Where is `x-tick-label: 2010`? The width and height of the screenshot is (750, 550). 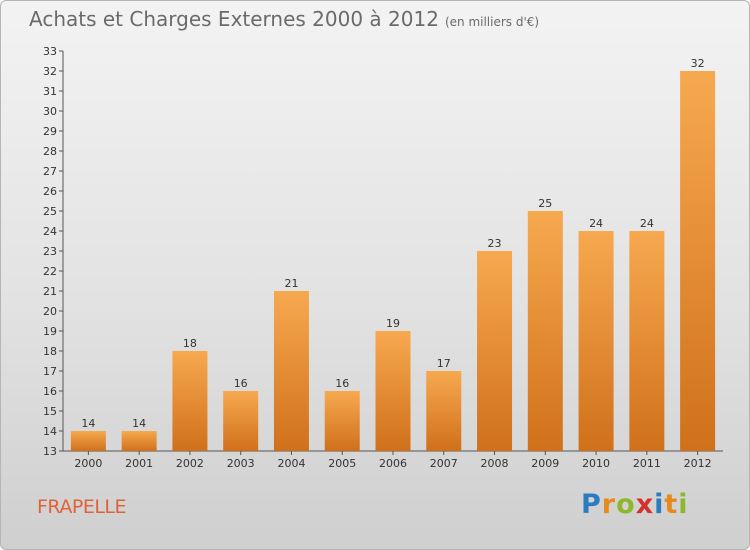
x-tick-label: 2010 is located at coordinates (596, 463).